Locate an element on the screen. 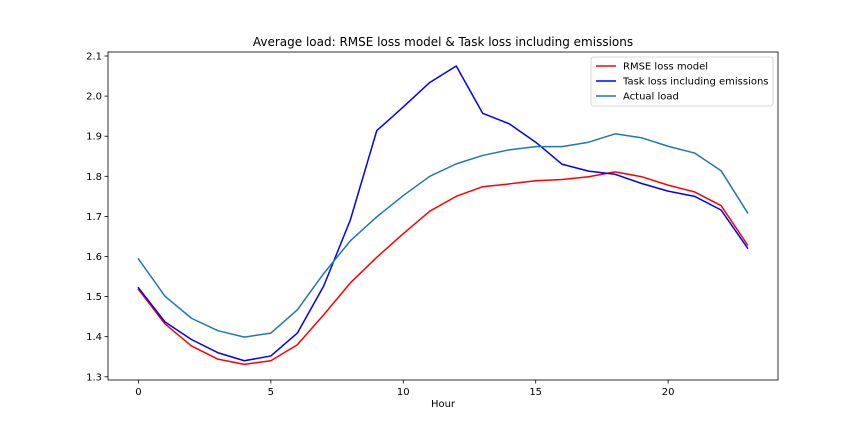  legend-label-1: Task loss including emissions is located at coordinates (695, 82).